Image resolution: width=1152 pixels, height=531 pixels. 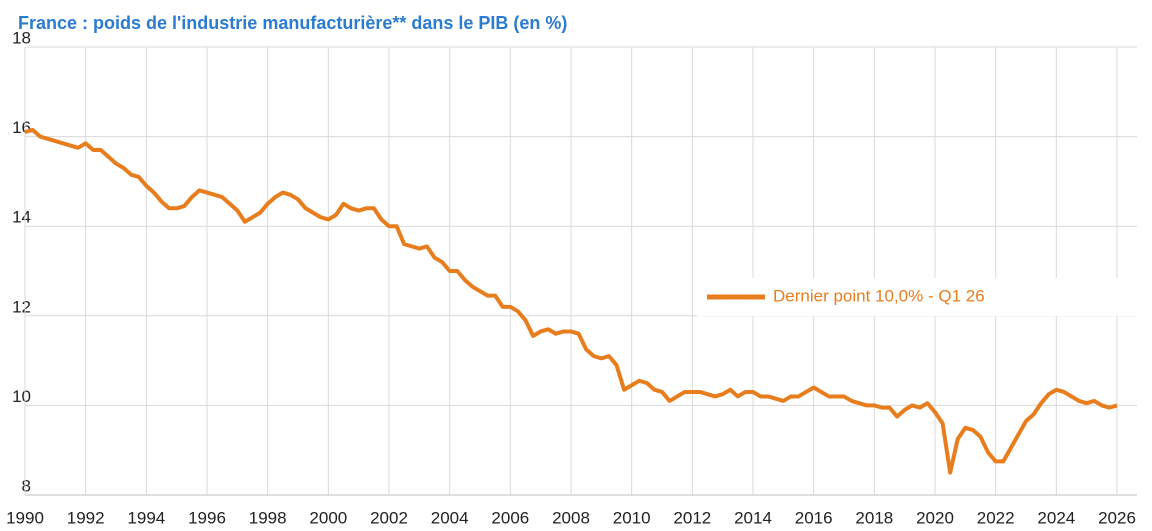 I want to click on x-tick-label: 2022, so click(x=996, y=517).